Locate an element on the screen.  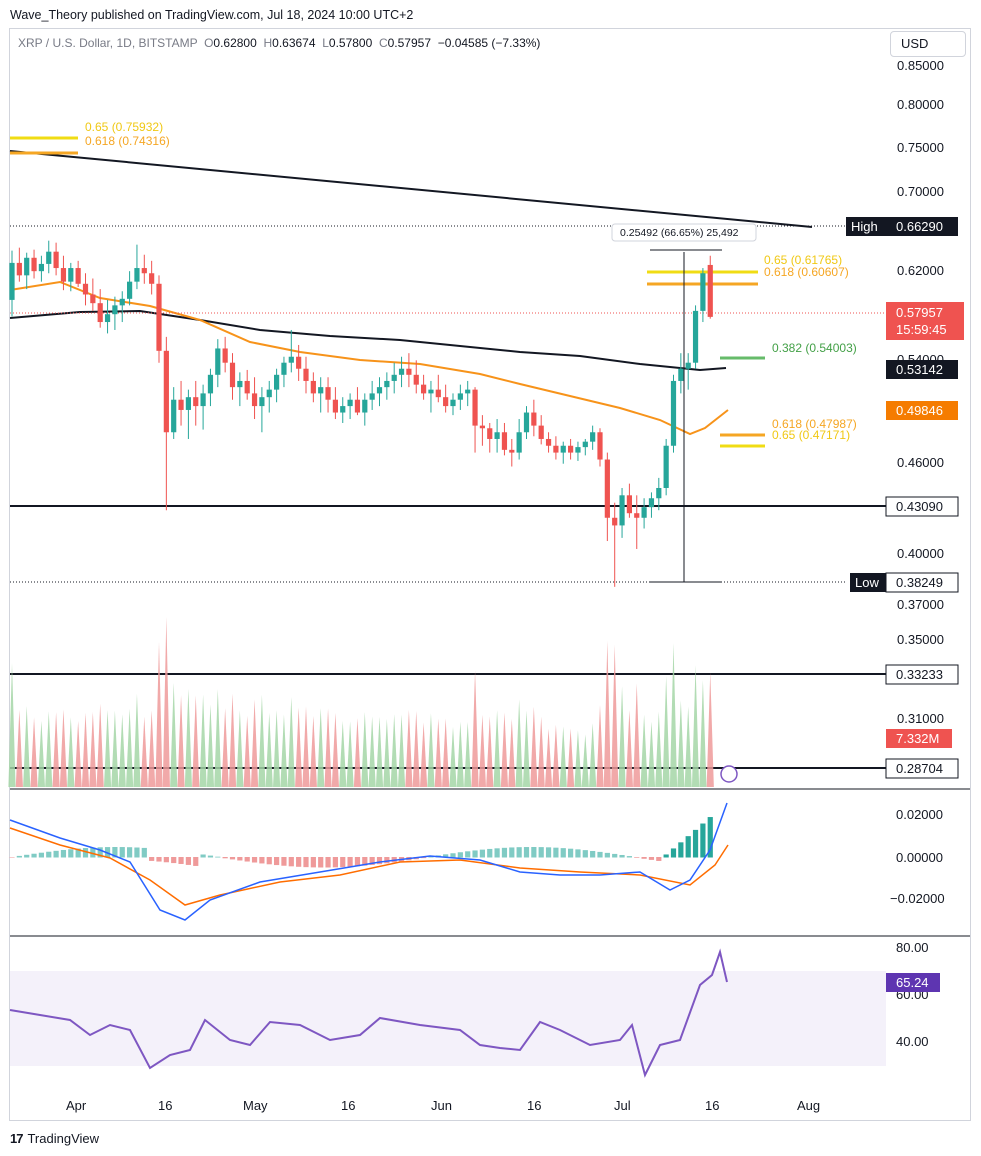
current-price-tag: 0.57957 is located at coordinates (919, 312).